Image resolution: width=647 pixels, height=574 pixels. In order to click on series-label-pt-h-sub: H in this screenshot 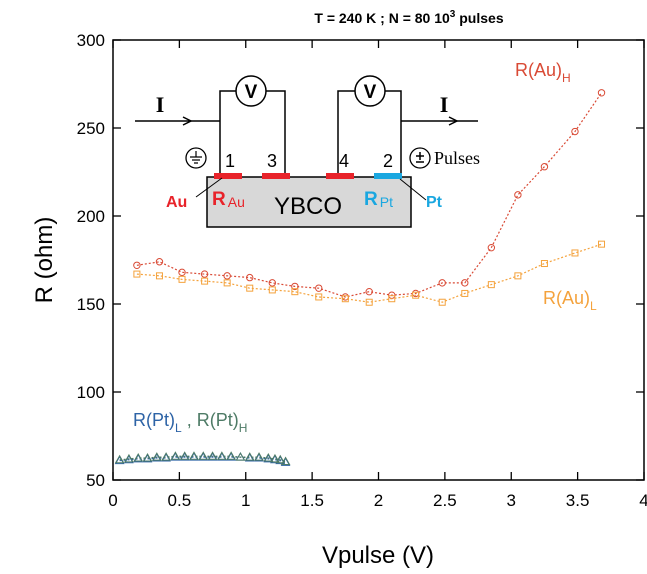, I will do `click(243, 428)`.